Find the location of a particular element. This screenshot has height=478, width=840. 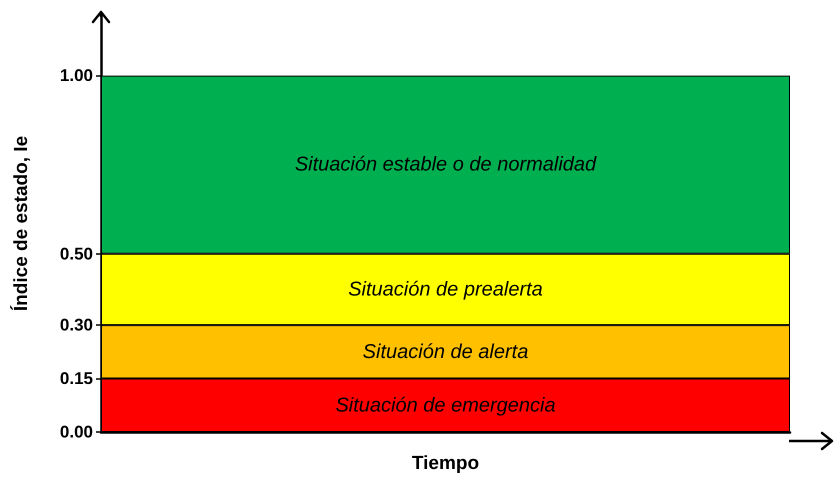

y-tick-label: 0.15 is located at coordinates (76, 378).